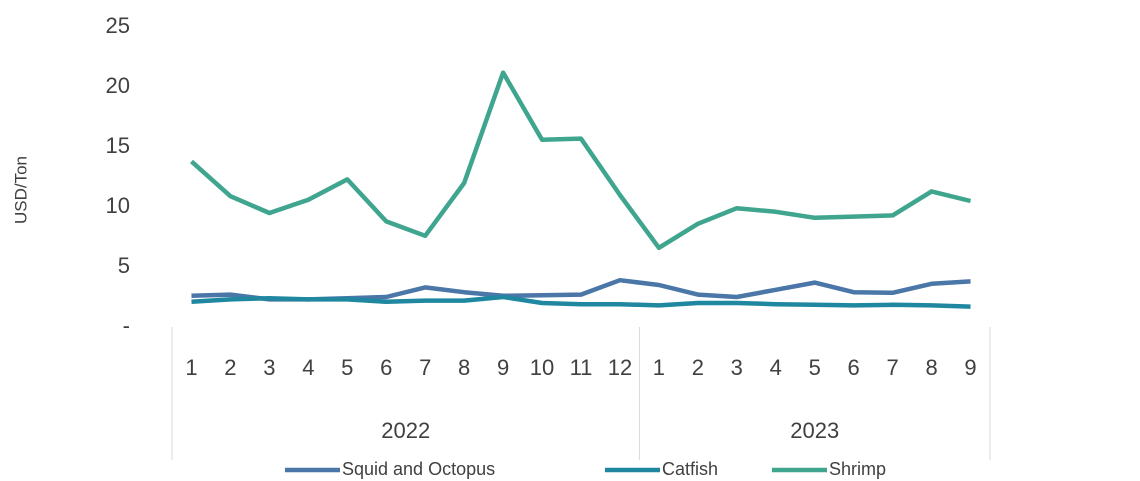 This screenshot has width=1140, height=481. What do you see at coordinates (581, 367) in the screenshot?
I see `x-tick-label: 11` at bounding box center [581, 367].